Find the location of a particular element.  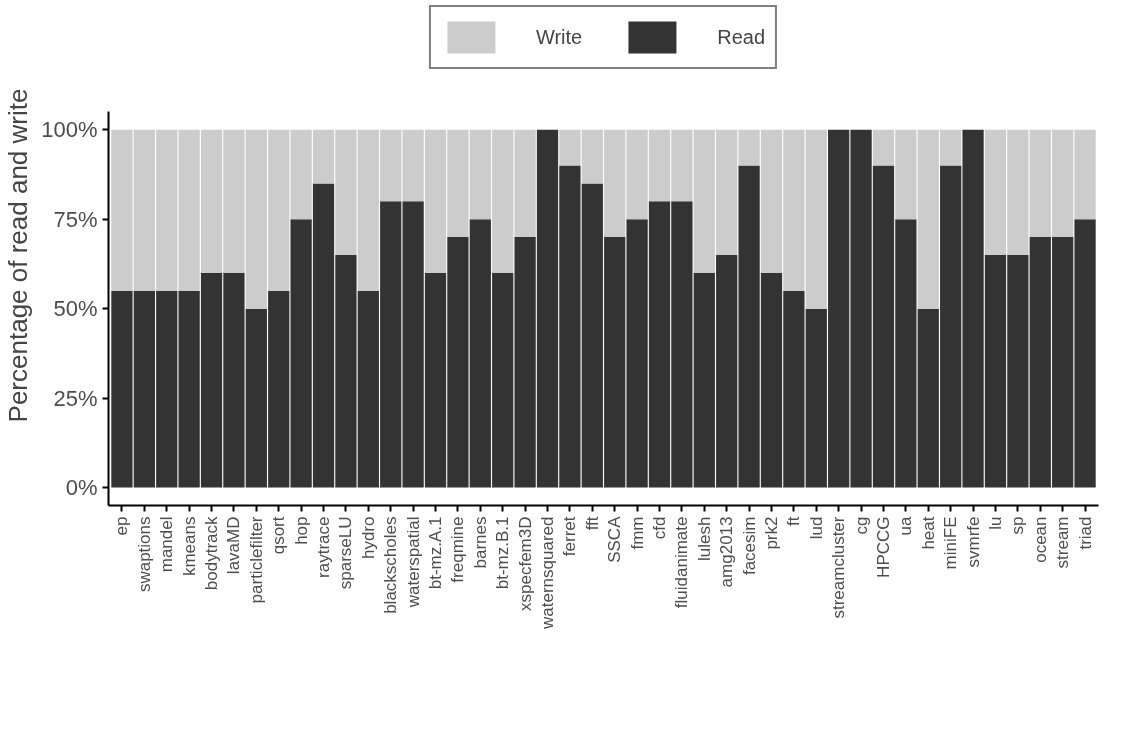

x-tick-label: blackscholes is located at coordinates (391, 565).